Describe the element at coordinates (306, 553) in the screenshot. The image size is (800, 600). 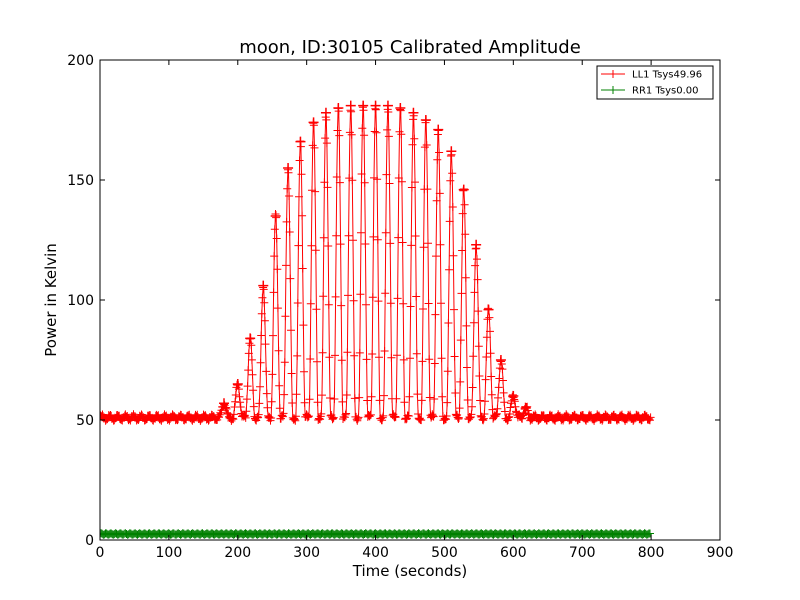
I see `x-tick-label: 300` at that location.